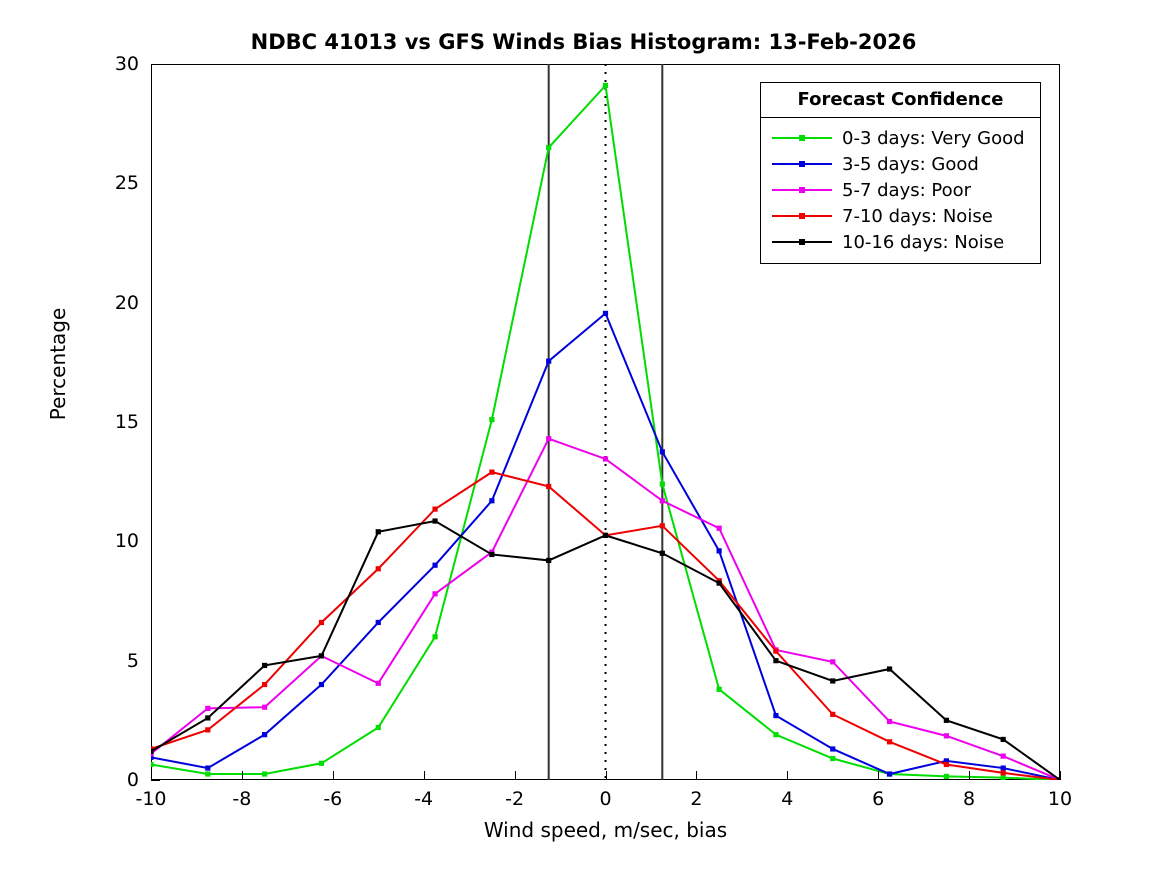 The image size is (1167, 875). Describe the element at coordinates (900, 164) in the screenshot. I see `legend-item-1: 3-5 days: Good` at that location.